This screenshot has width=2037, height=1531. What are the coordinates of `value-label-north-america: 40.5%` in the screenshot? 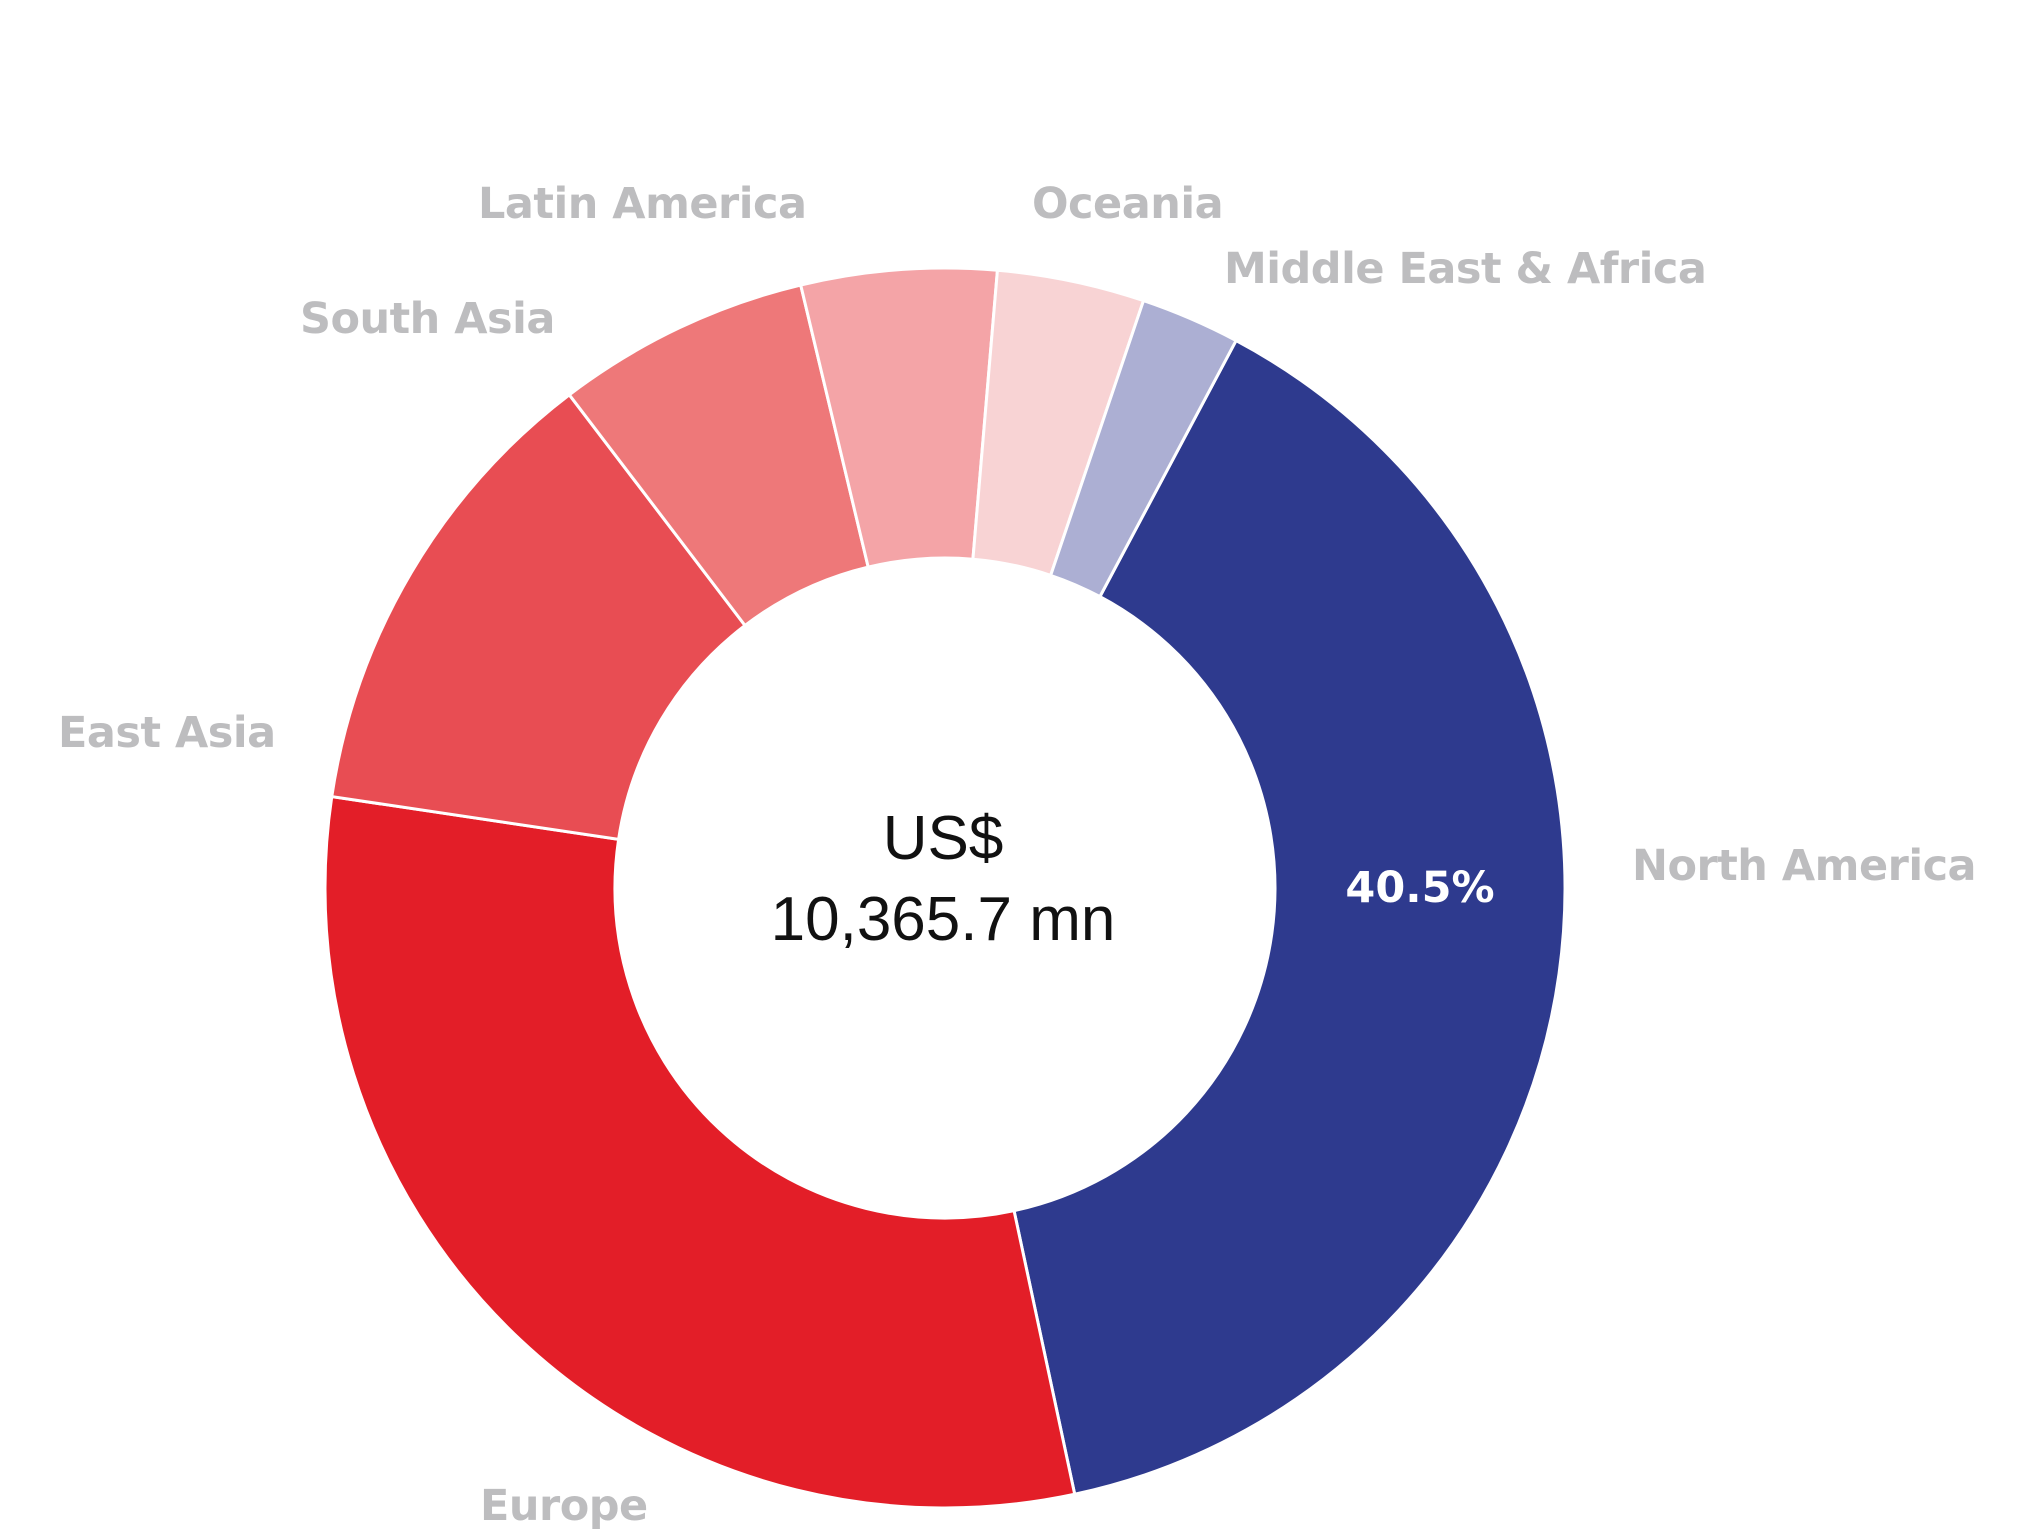 It's located at (1419, 888).